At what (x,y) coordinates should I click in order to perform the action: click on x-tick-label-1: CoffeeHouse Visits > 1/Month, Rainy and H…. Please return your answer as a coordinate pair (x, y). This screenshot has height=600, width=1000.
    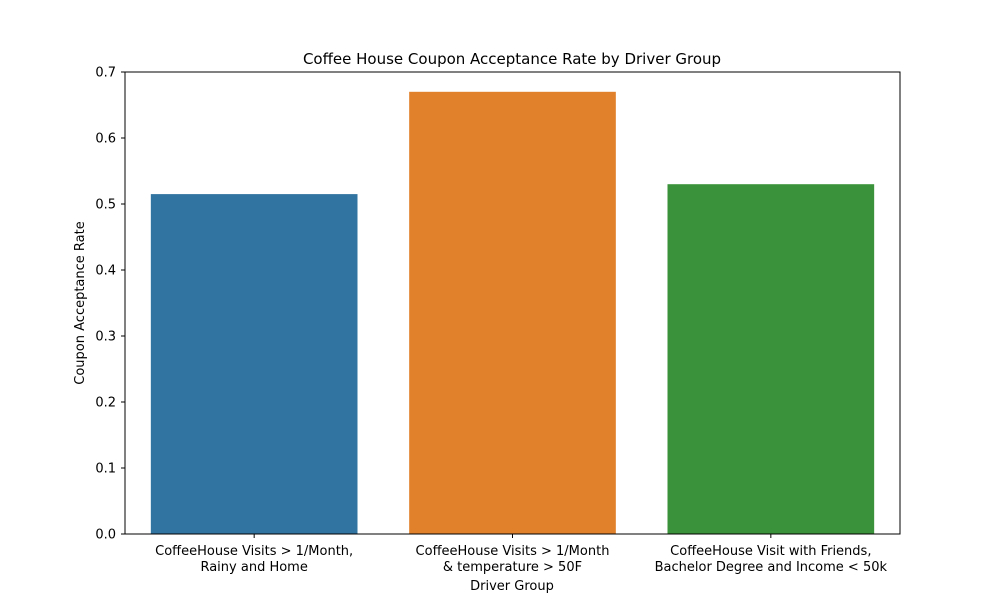
    Looking at the image, I should click on (254, 559).